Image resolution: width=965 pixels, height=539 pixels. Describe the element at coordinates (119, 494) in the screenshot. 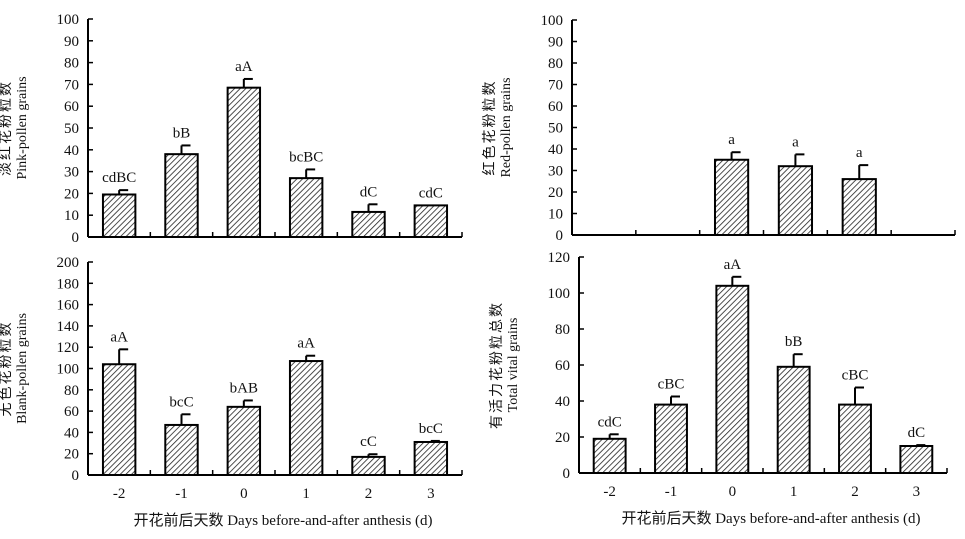

I see `x-tick-label: -2` at that location.